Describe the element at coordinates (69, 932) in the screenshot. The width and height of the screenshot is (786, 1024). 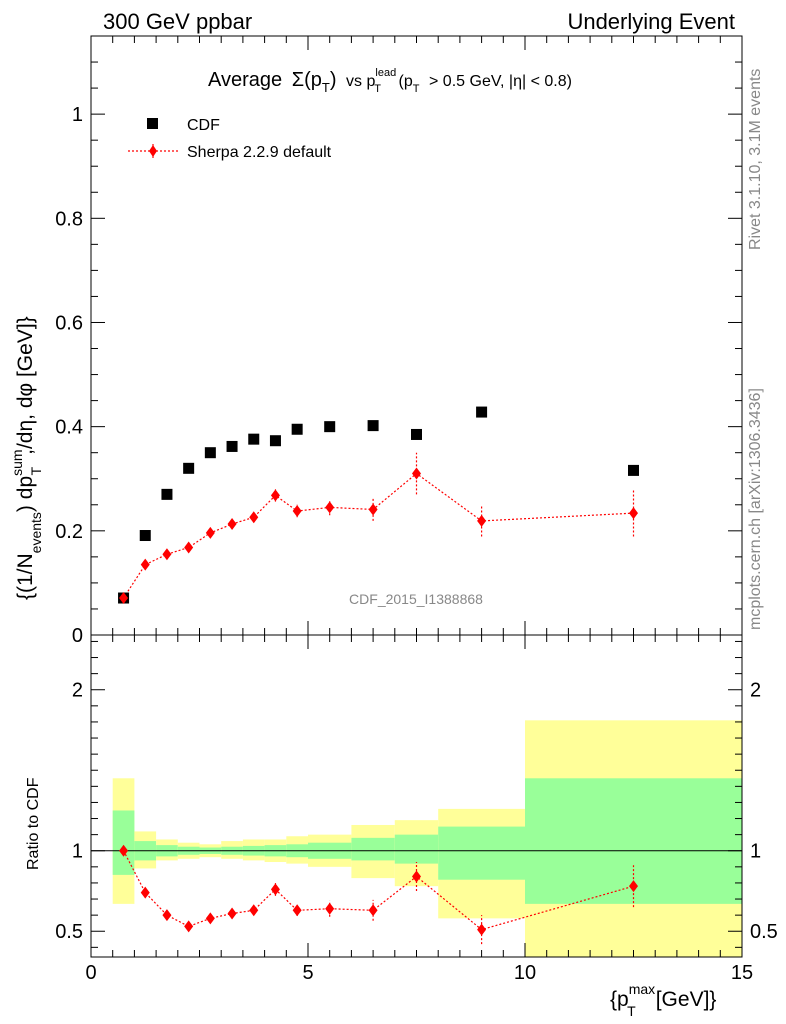
I see `ratio-y-tick-label: 0.5` at that location.